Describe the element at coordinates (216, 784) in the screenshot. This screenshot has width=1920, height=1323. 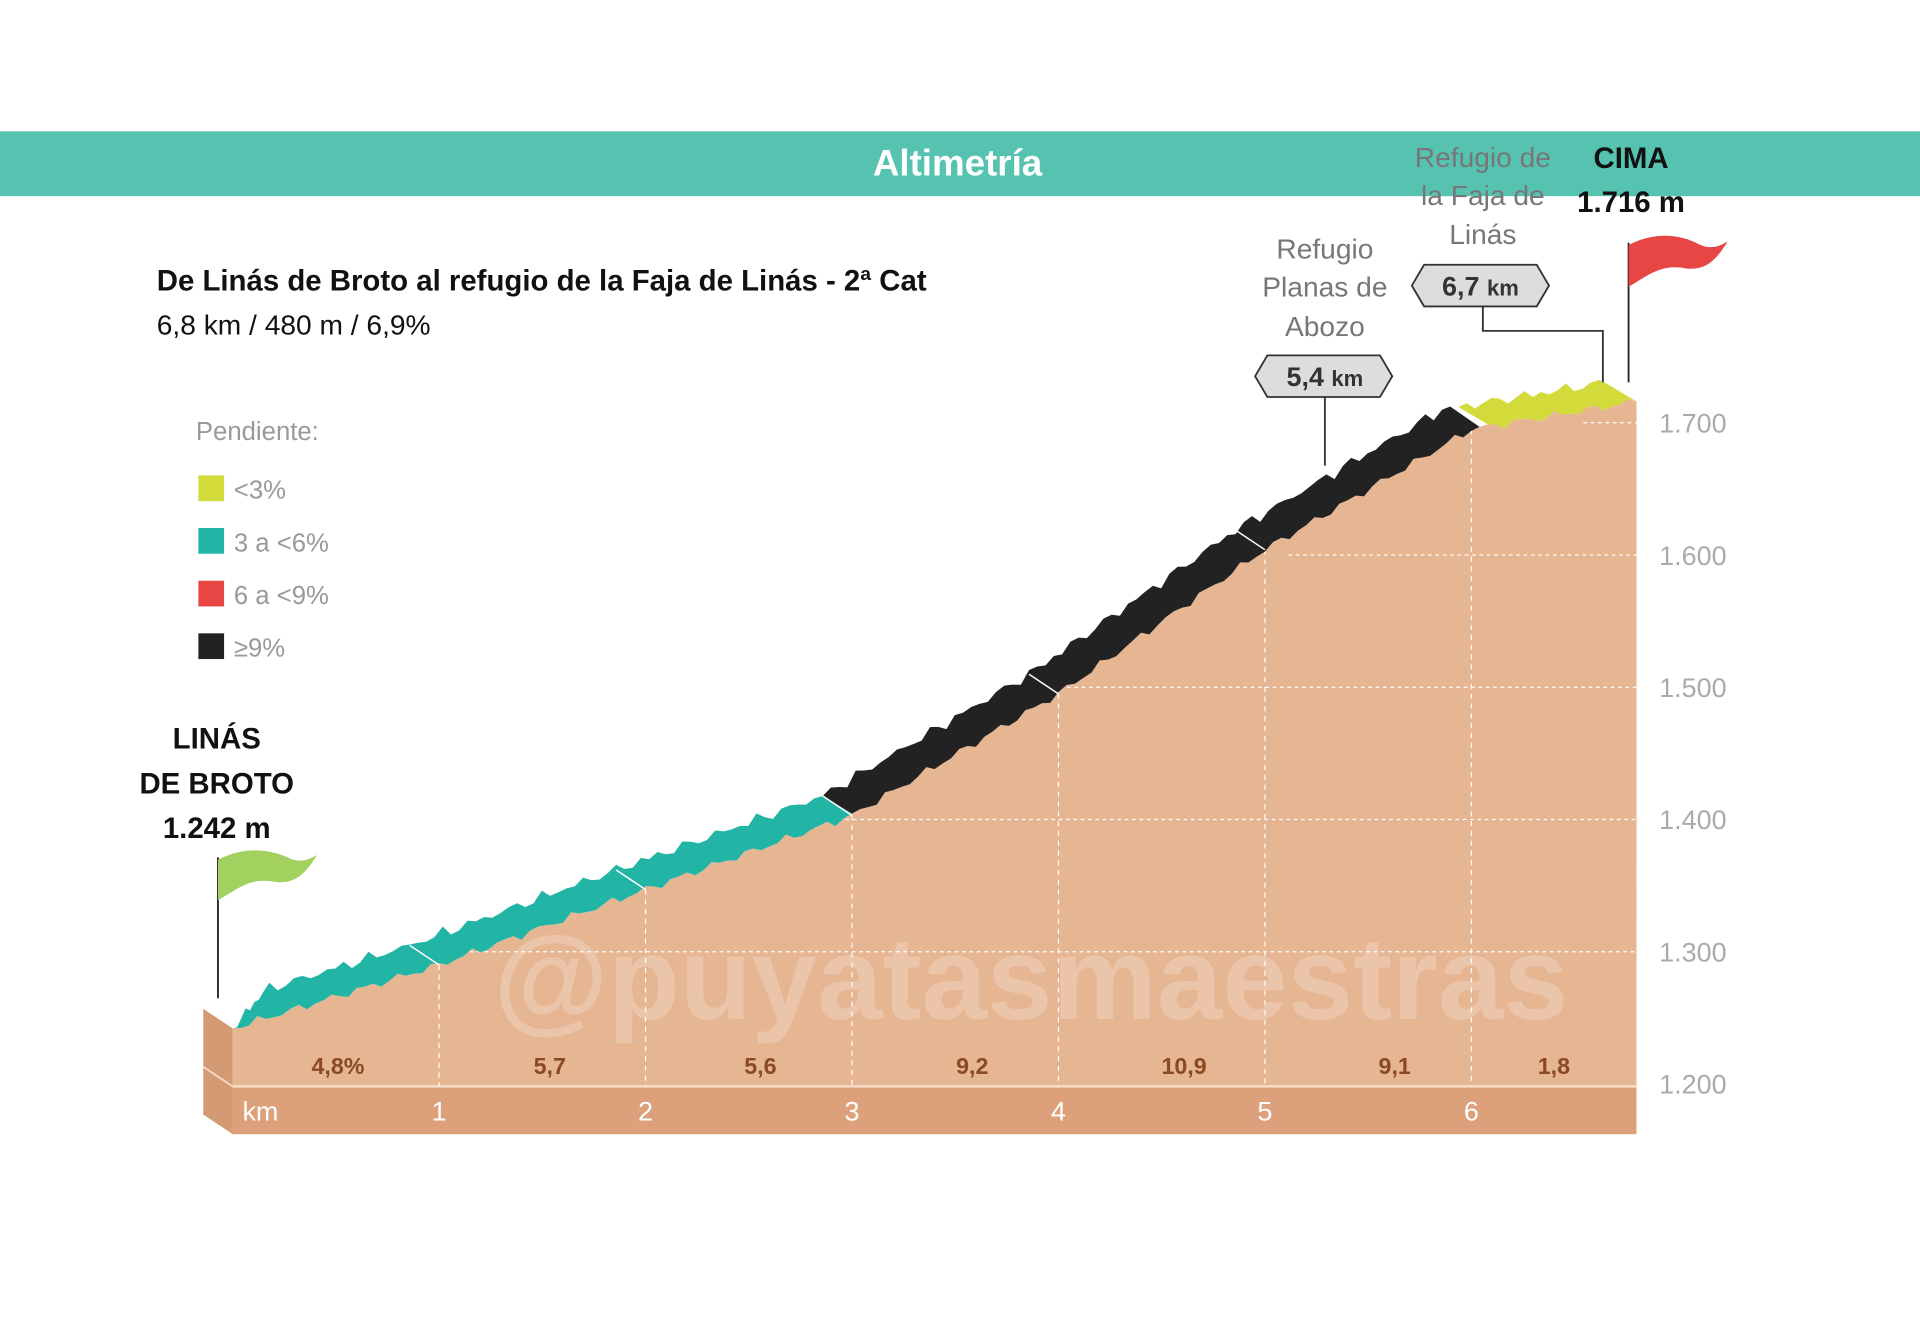
I see `start-name-line2: DE BROTO` at that location.